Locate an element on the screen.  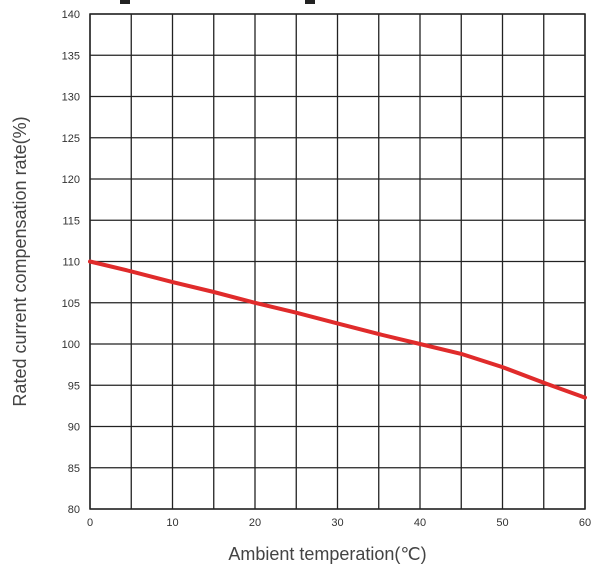
x-axis-label: Ambient temperation(℃) is located at coordinates (327, 554).